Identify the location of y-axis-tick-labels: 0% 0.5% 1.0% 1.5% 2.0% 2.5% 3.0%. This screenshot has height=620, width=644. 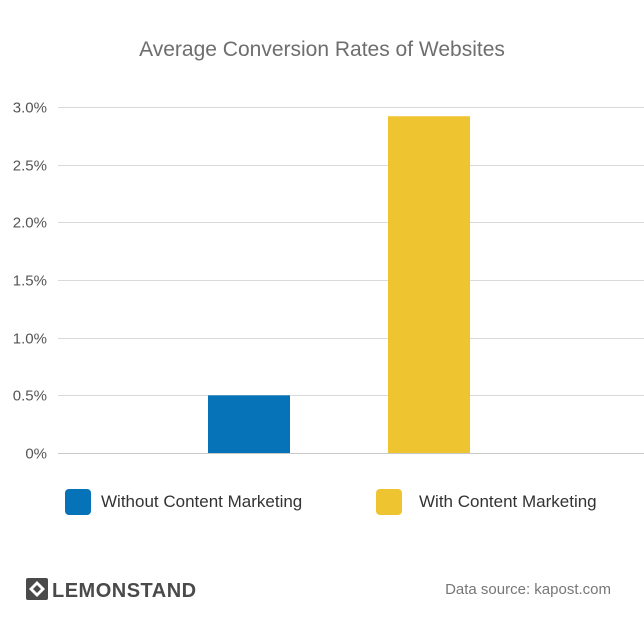
(30, 281).